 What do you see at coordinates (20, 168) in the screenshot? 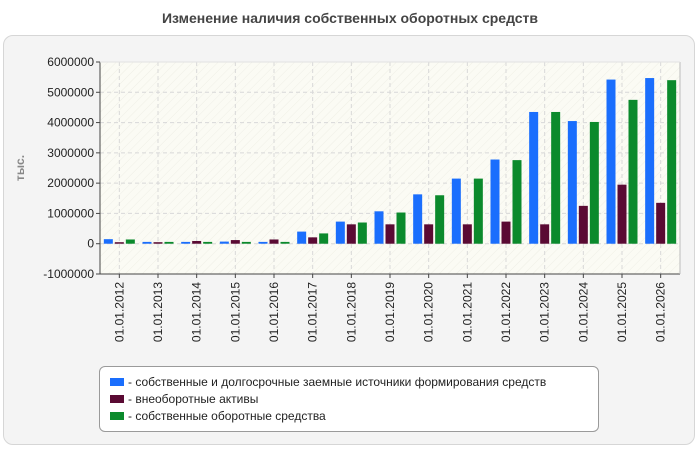
I see `y-axis-label: тыс.` at bounding box center [20, 168].